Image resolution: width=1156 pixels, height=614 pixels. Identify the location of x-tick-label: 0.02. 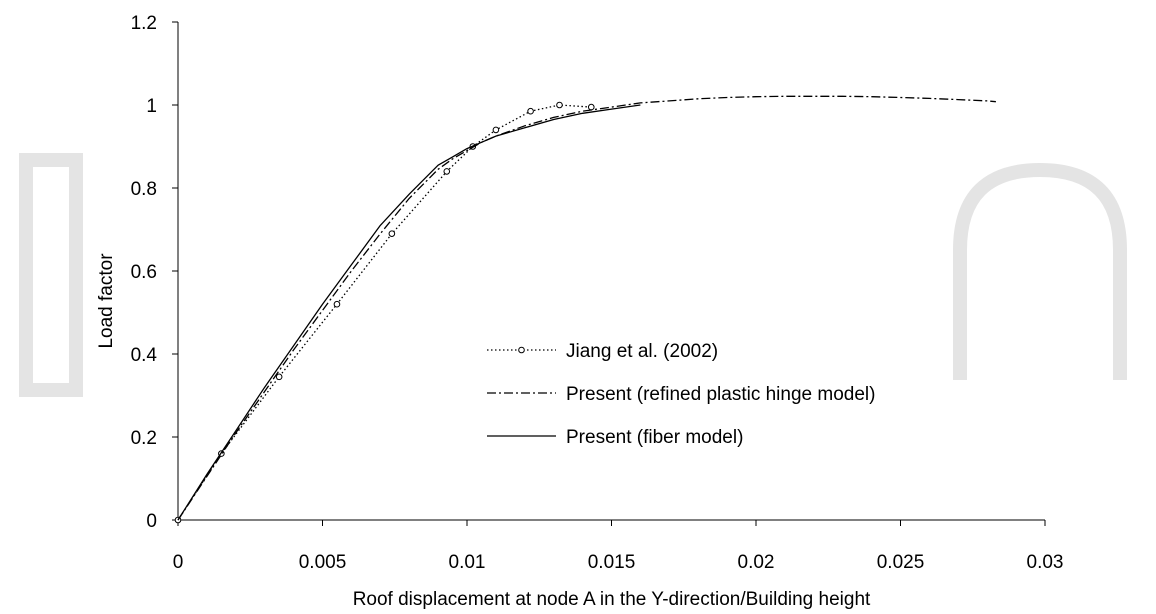
(756, 562).